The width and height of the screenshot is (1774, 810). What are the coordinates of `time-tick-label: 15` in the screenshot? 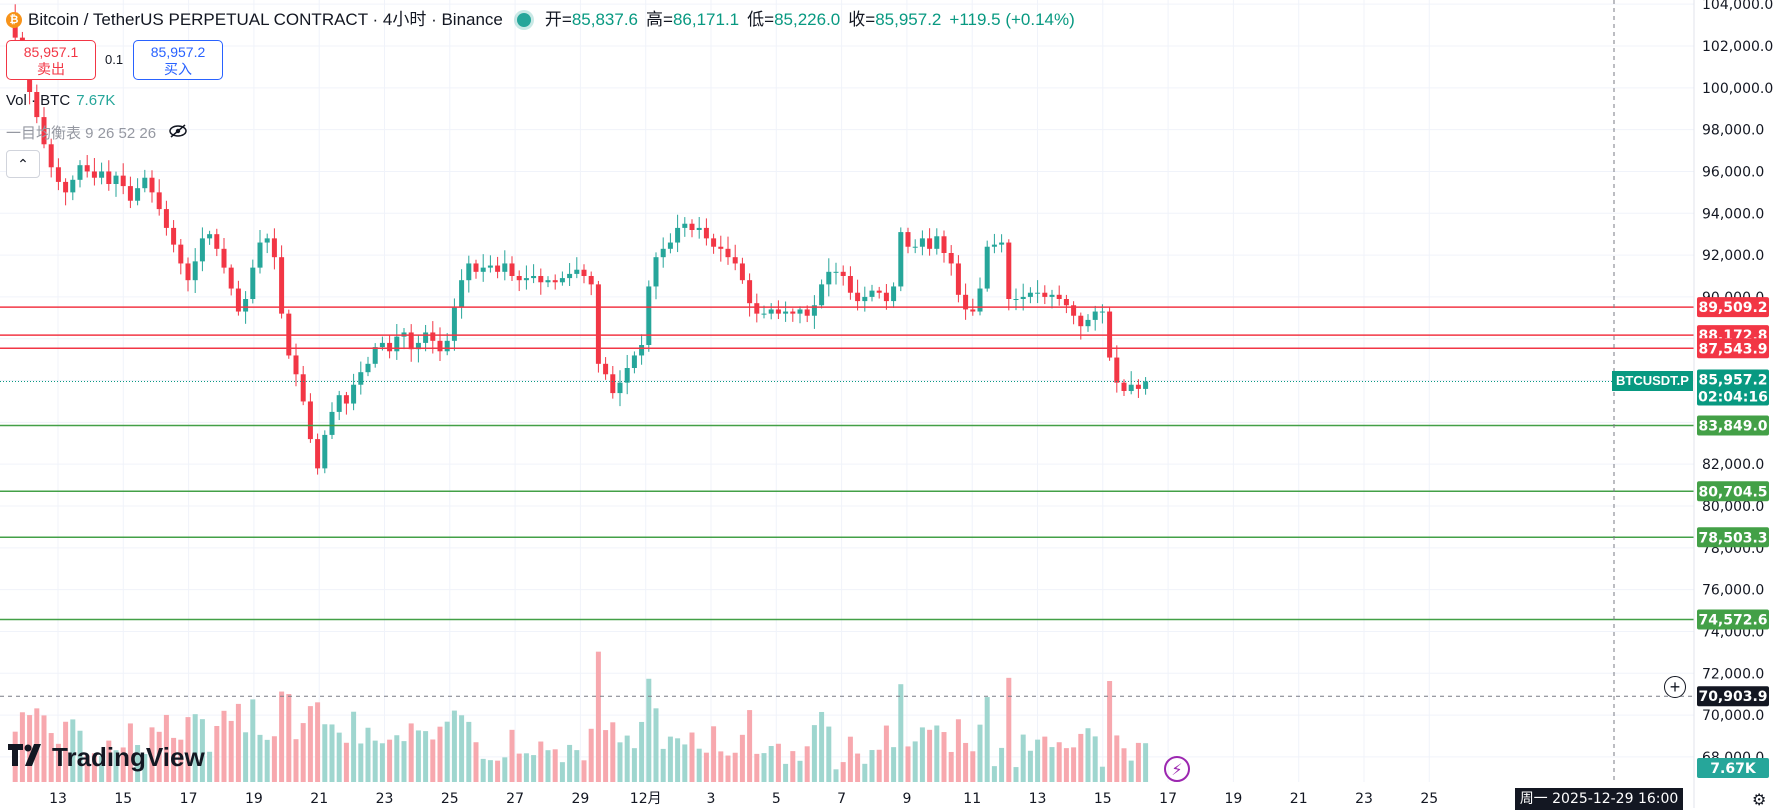 It's located at (1103, 799).